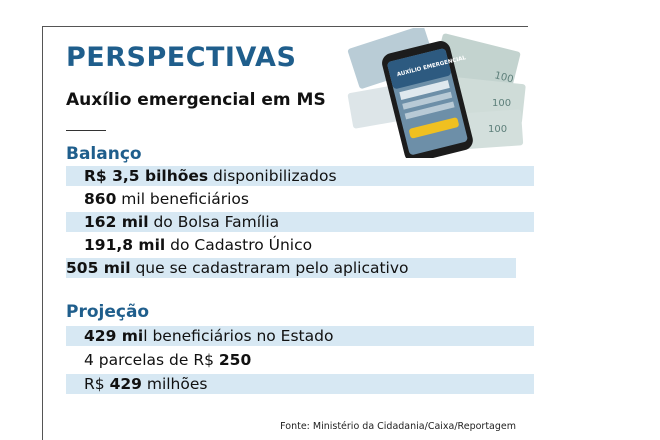 The height and width of the screenshot is (440, 660). Describe the element at coordinates (100, 199) in the screenshot. I see `row-value: 860` at that location.